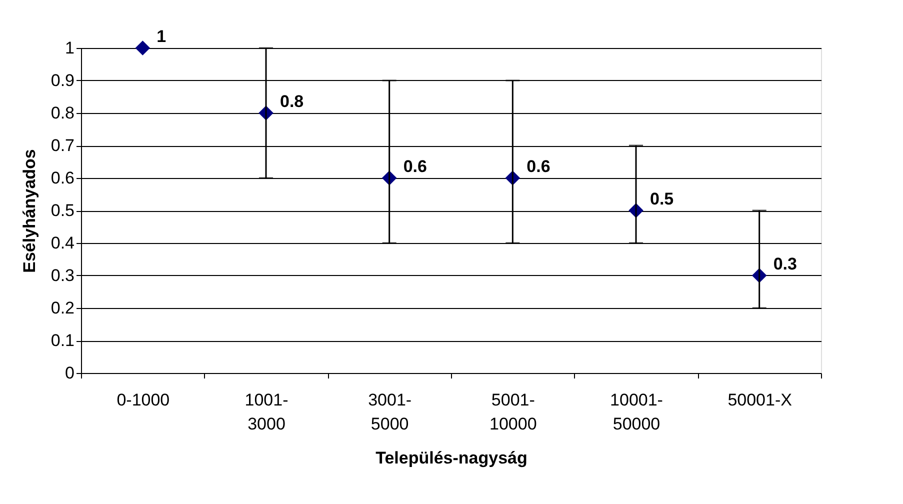  Describe the element at coordinates (62, 308) in the screenshot. I see `y-tick-label: 0.2` at that location.